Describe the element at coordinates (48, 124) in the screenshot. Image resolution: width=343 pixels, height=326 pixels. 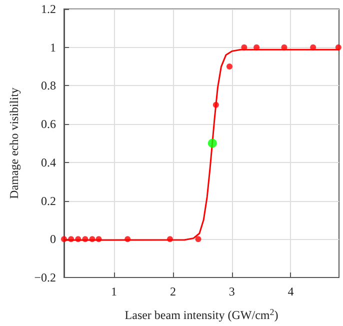
I see `y-tick-label: 0.6` at that location.